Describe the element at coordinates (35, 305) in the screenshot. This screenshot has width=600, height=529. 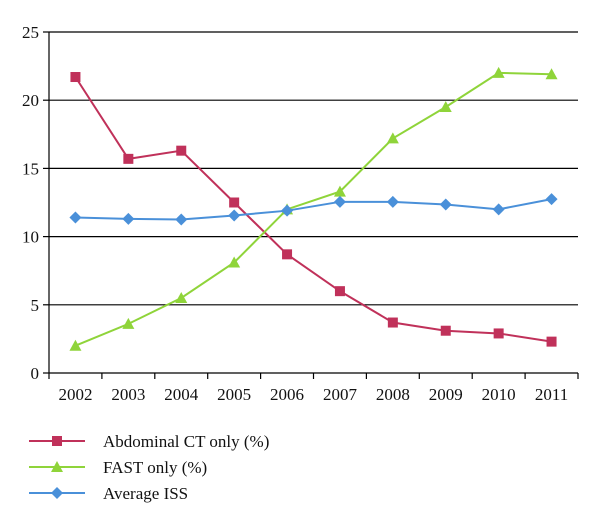
I see `y-tick-label: 5` at that location.